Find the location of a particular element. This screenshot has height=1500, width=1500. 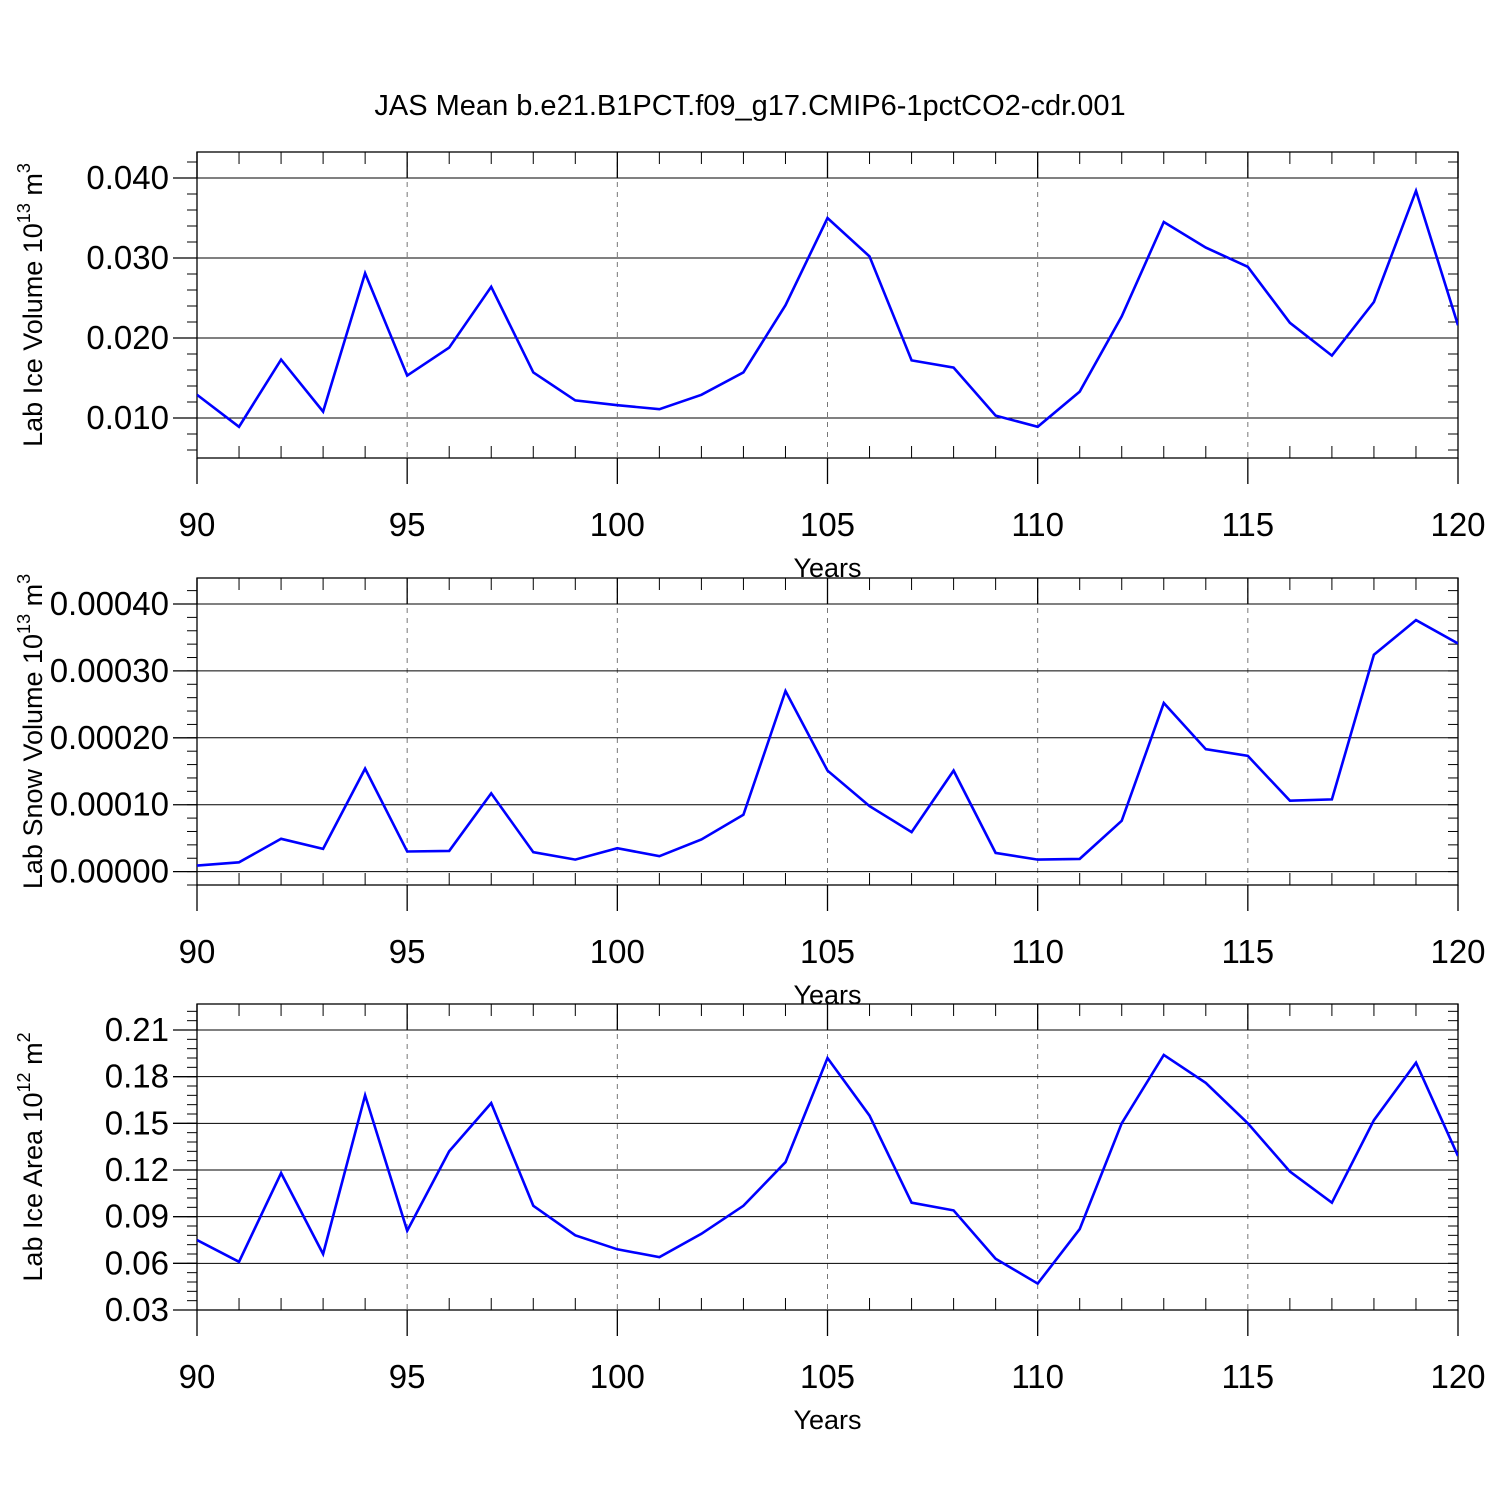

y-tick-label-ice-area-0: 0.03 is located at coordinates (137, 1309).